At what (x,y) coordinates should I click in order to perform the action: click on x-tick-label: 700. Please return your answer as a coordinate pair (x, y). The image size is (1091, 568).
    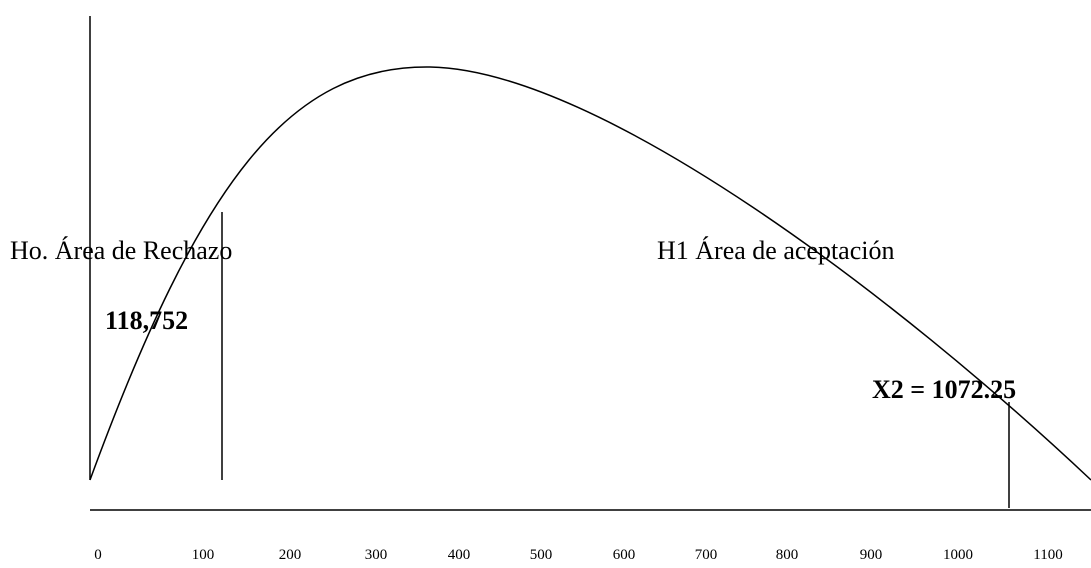
    Looking at the image, I should click on (706, 555).